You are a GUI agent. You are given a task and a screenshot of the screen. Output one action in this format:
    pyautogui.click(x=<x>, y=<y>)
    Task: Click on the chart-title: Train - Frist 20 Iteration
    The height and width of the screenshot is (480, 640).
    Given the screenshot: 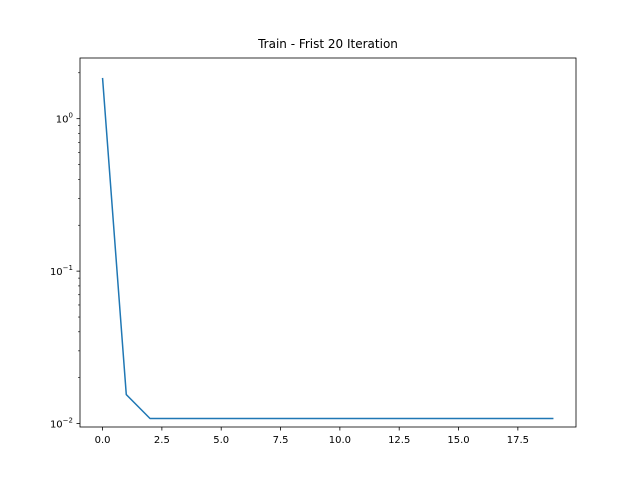 What is the action you would take?
    pyautogui.click(x=327, y=44)
    